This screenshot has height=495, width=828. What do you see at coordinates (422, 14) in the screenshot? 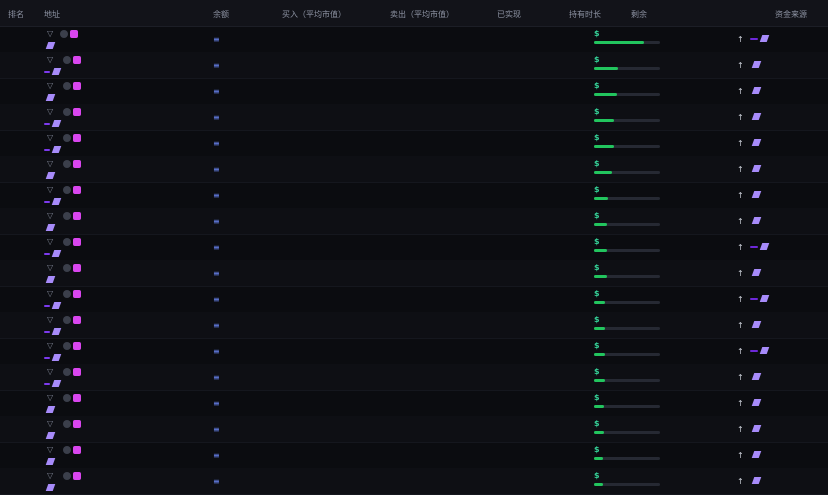
I see `header-sell: 卖出（平均市值）` at bounding box center [422, 14].